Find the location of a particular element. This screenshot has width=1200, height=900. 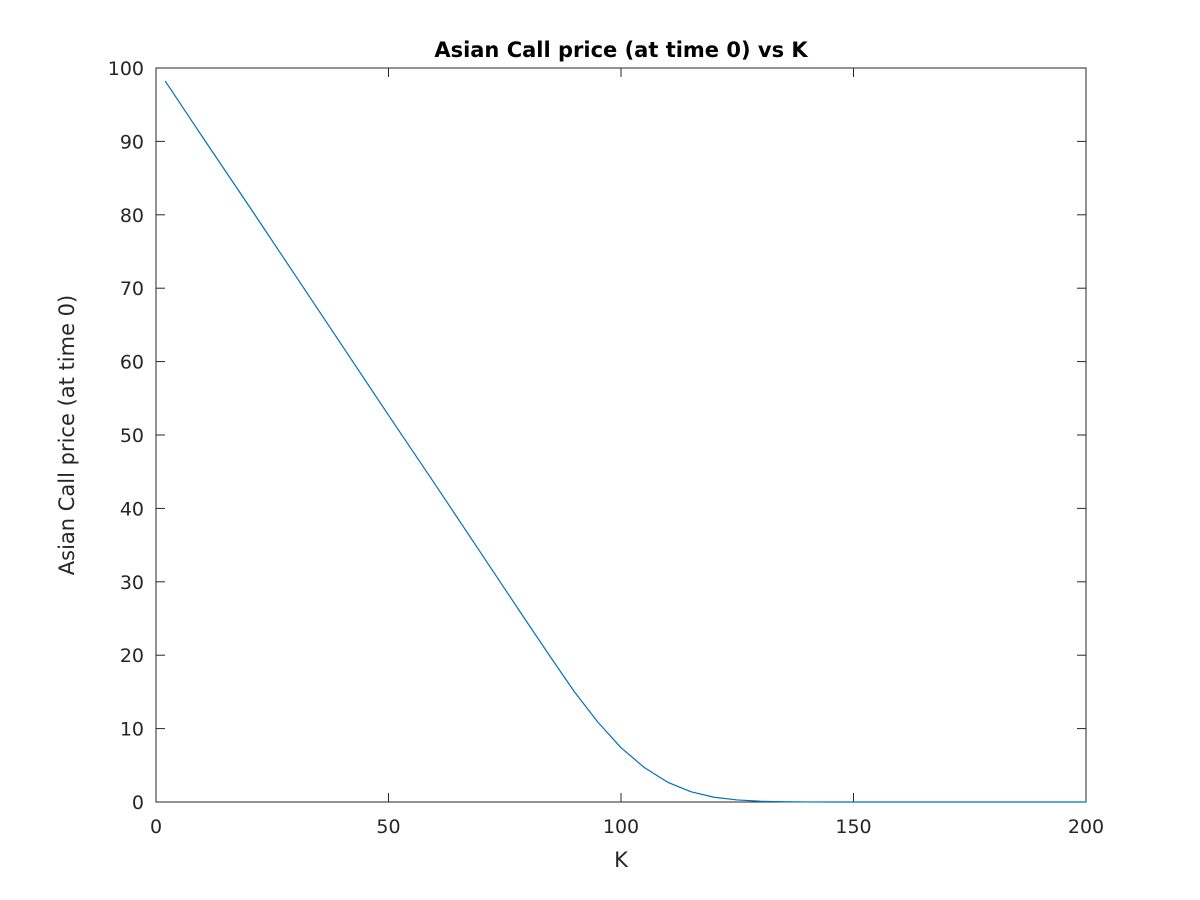

y-tick-label: 10 is located at coordinates (132, 730).